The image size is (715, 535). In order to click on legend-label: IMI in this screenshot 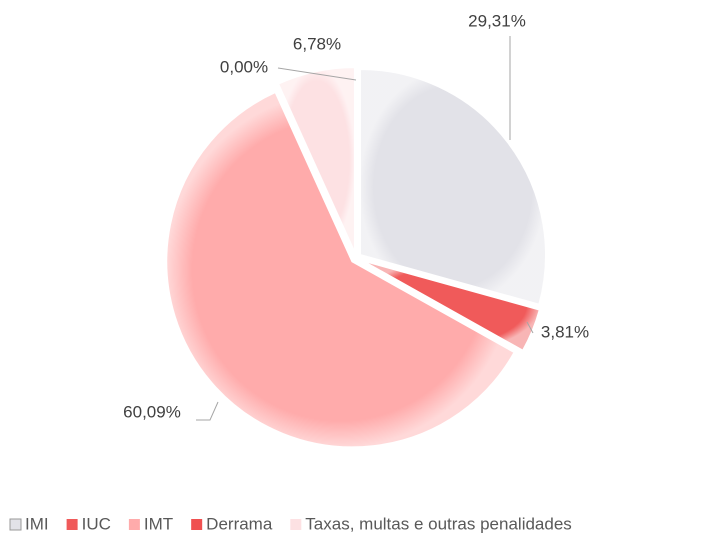, I will do `click(37, 523)`.